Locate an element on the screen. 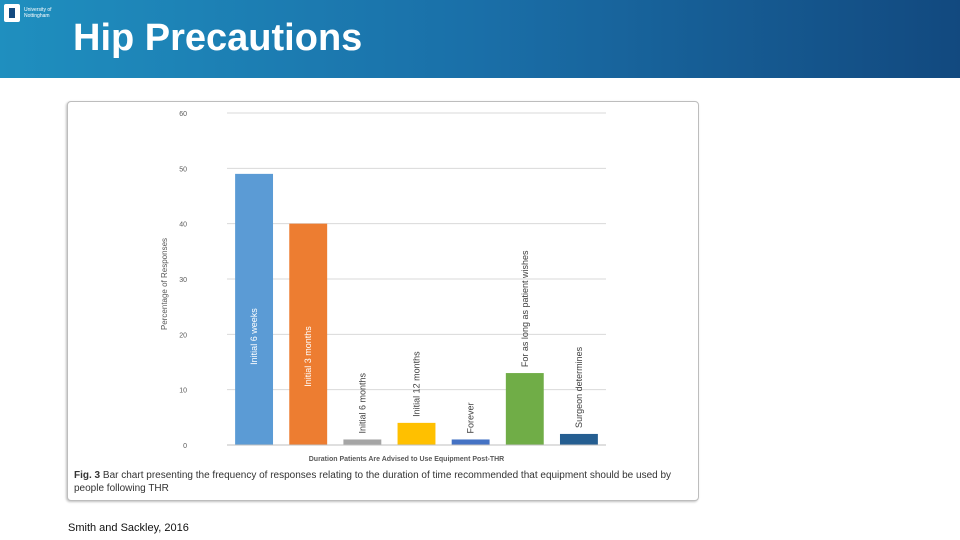 Image resolution: width=960 pixels, height=540 pixels. university-logo: University of Nottingham is located at coordinates (35, 13).